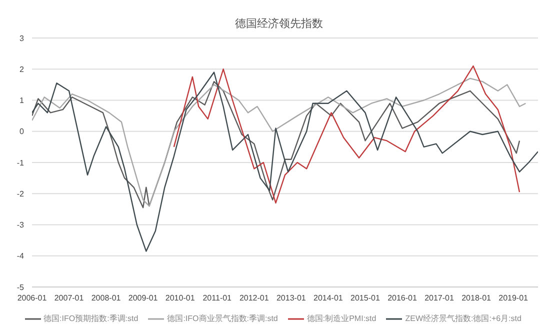 The image size is (558, 332). Describe the element at coordinates (403, 298) in the screenshot. I see `x-tick-label: 2016-01` at that location.